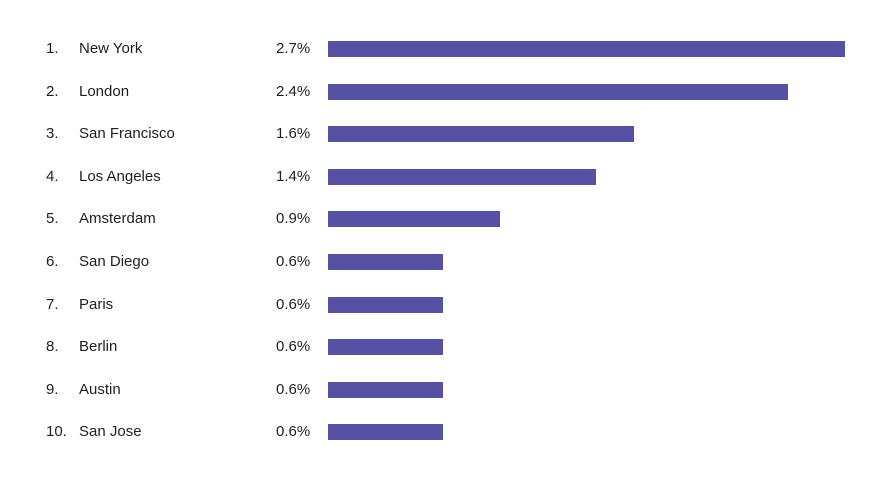 The width and height of the screenshot is (896, 488). I want to click on chart-row: 7. Paris 0.6%, so click(448, 305).